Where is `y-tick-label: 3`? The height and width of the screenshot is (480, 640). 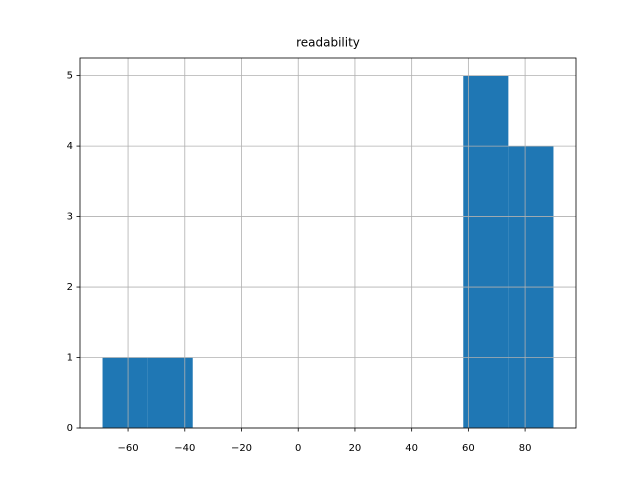
y-tick-label: 3 is located at coordinates (70, 217).